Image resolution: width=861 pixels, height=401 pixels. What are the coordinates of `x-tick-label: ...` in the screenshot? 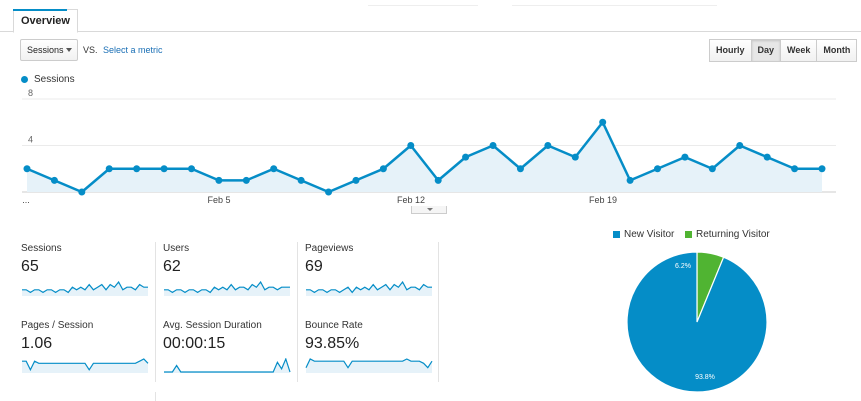 It's located at (26, 200).